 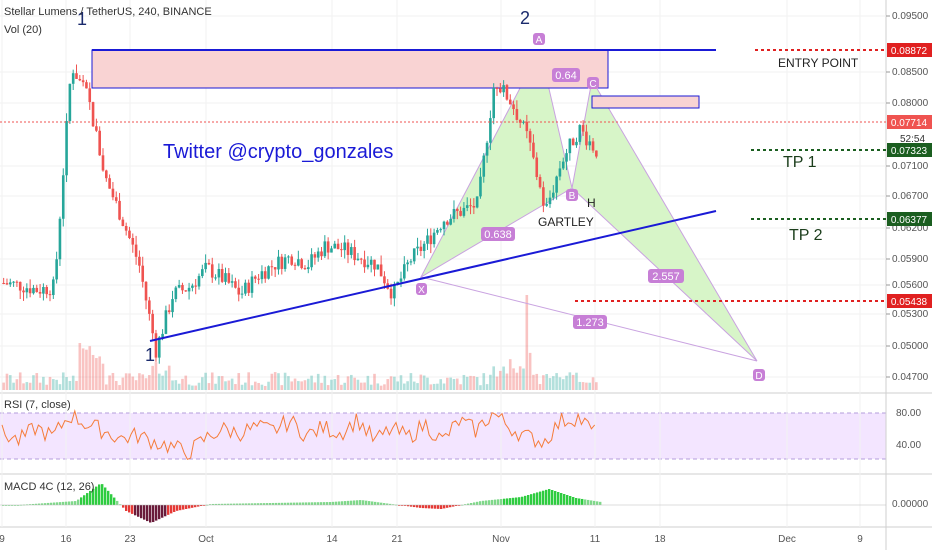 I want to click on zones, so click(x=395, y=79).